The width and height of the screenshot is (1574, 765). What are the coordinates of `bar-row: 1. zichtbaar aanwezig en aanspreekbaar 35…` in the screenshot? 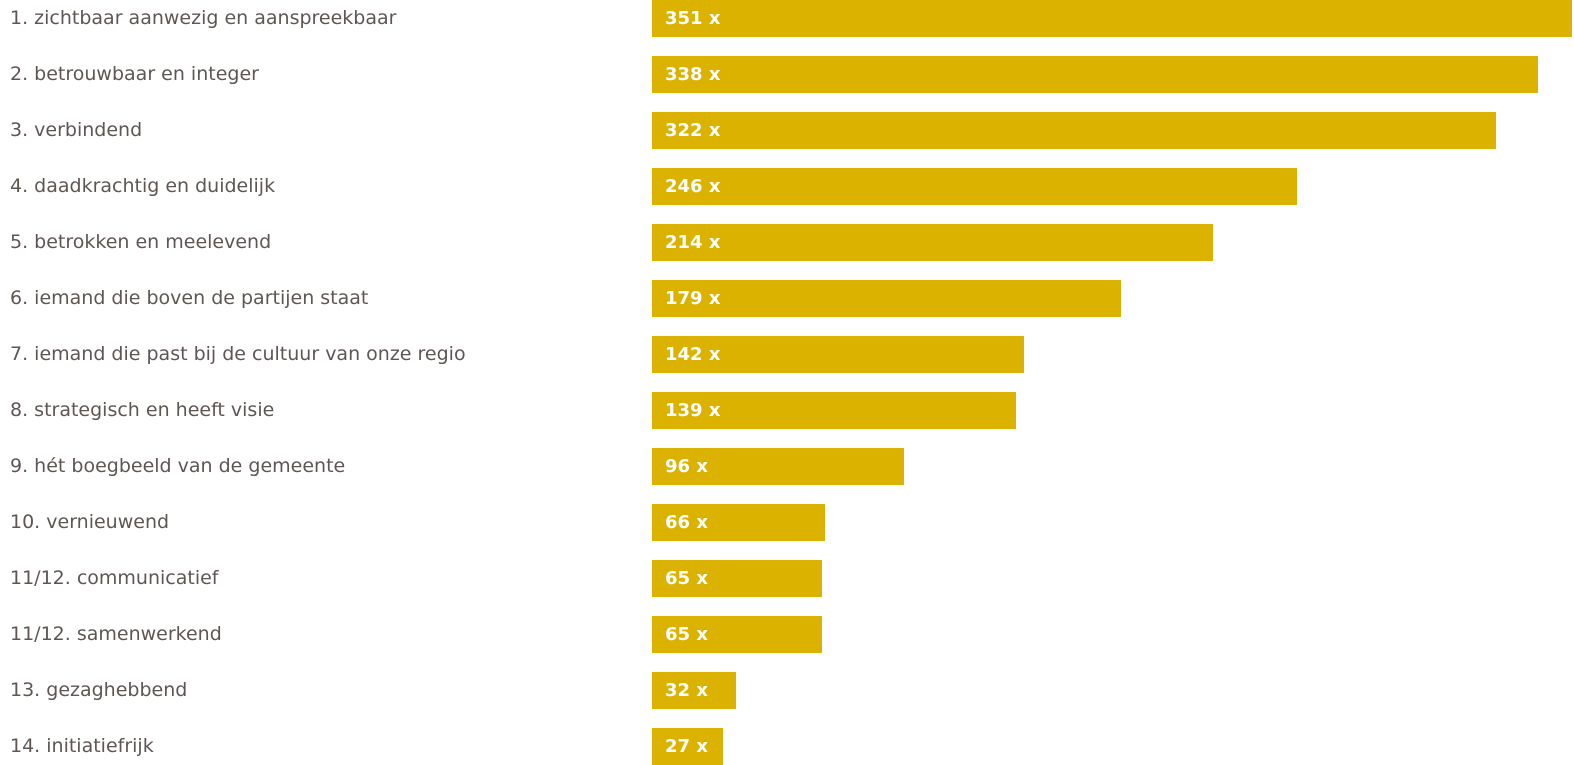 It's located at (787, 18).